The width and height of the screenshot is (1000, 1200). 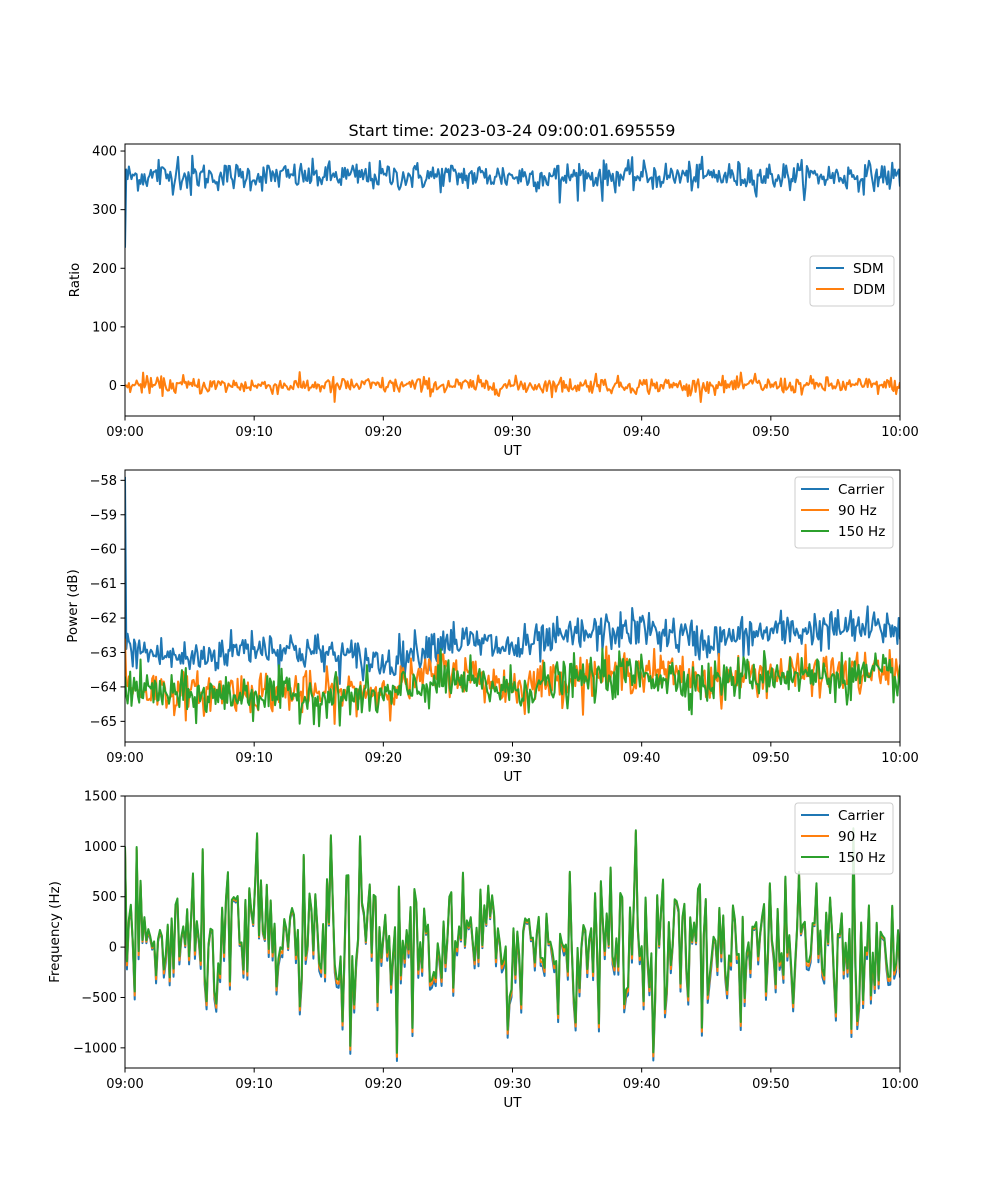 What do you see at coordinates (103, 515) in the screenshot?
I see `y-tick-label: −59` at bounding box center [103, 515].